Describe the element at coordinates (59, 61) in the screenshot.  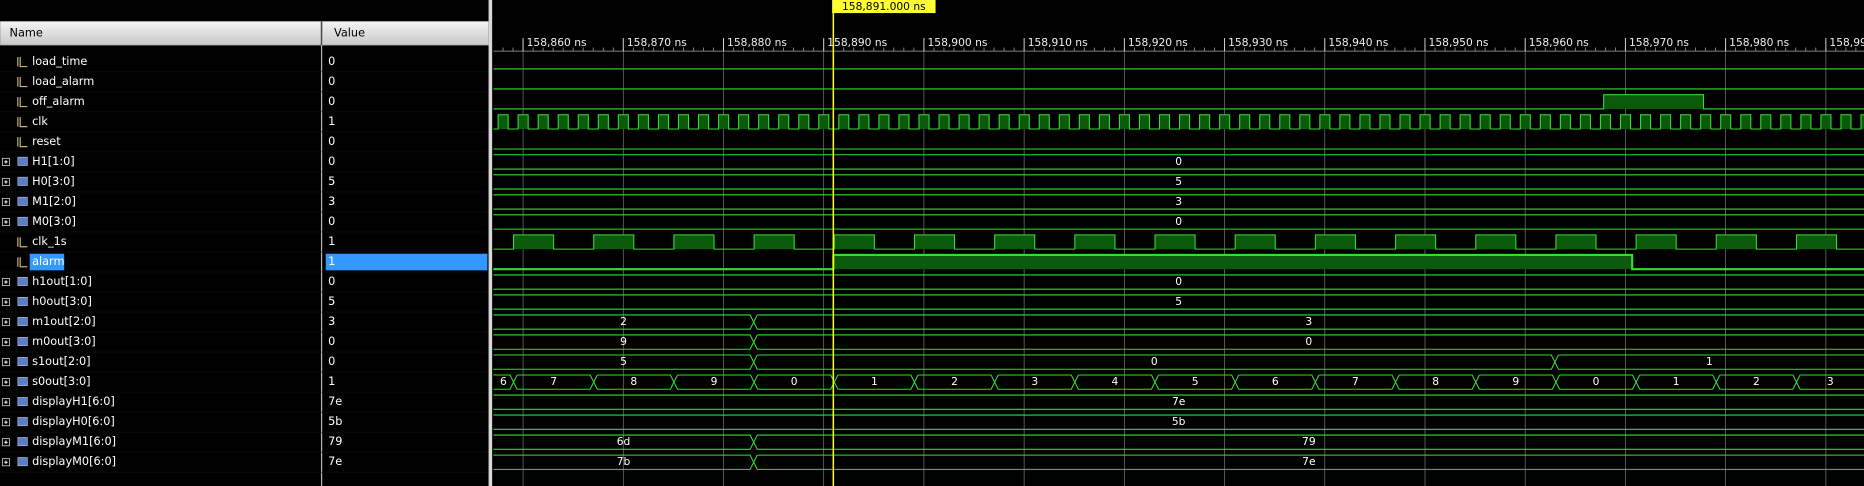
I see `signal-name: load_time` at that location.